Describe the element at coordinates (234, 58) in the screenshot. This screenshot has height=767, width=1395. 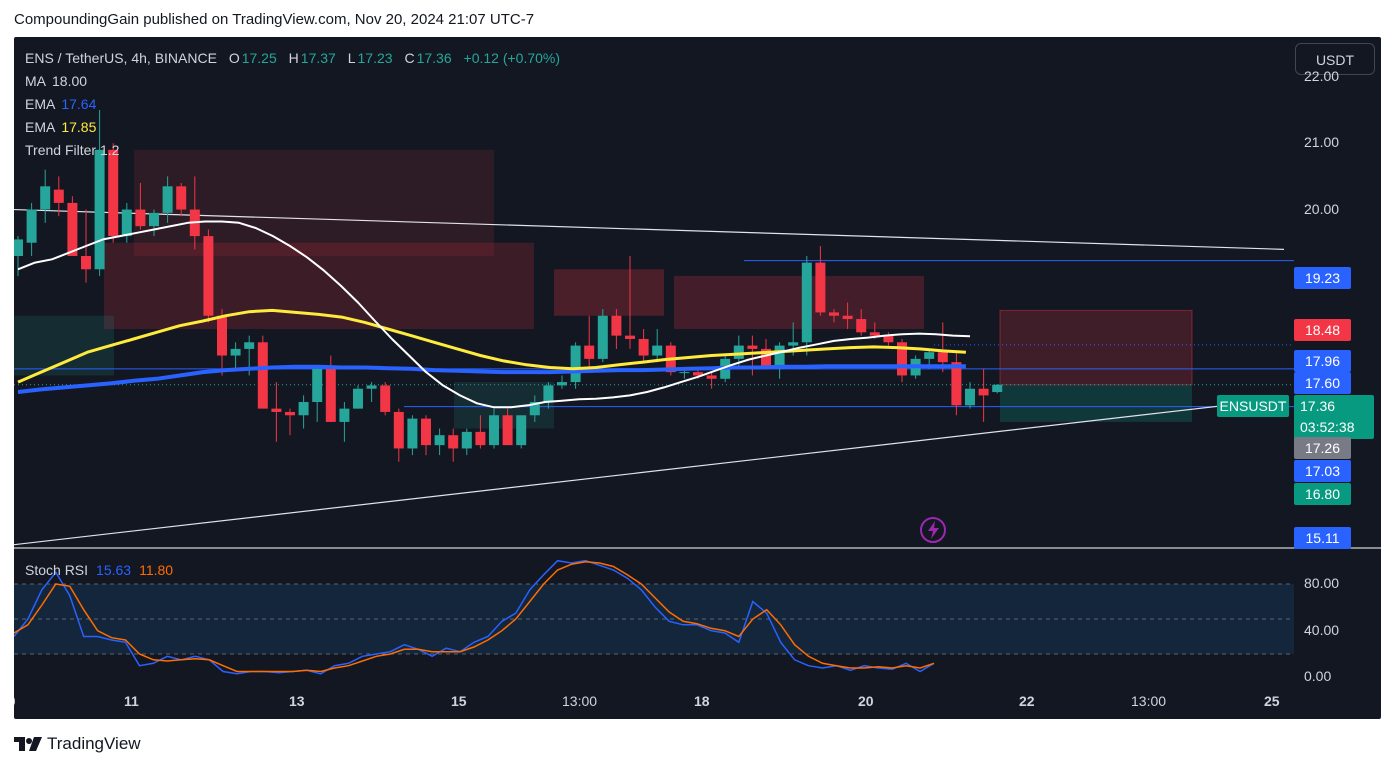
I see `open-label: O` at that location.